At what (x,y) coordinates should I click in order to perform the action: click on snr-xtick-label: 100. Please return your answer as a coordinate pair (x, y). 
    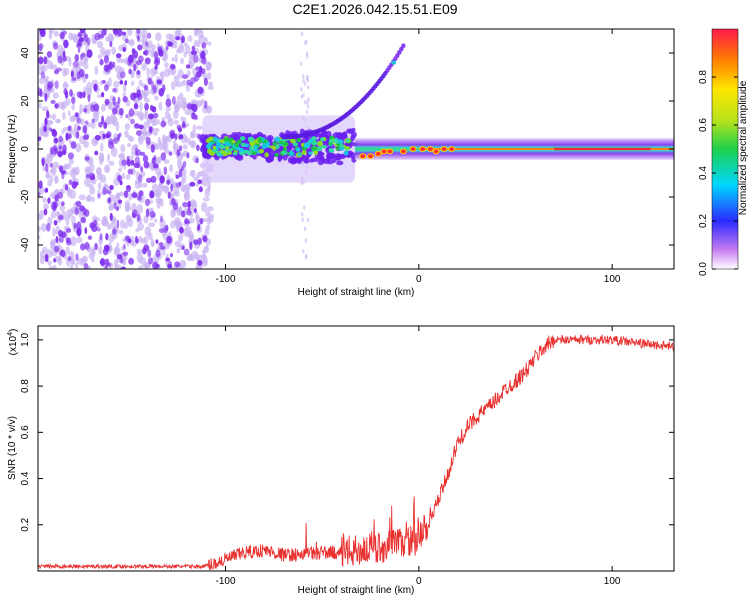
    Looking at the image, I should click on (612, 581).